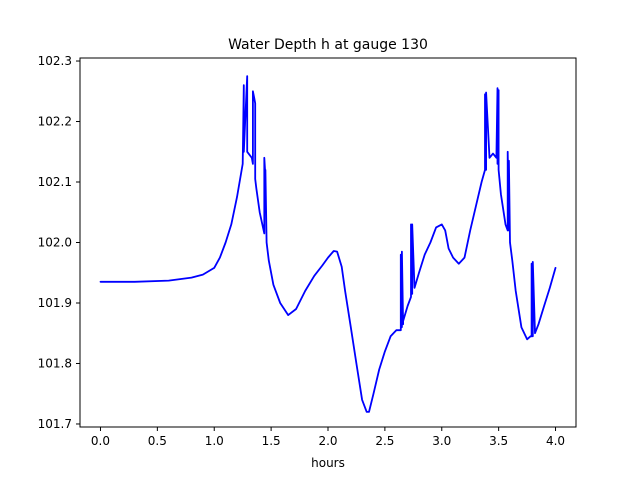 Image resolution: width=640 pixels, height=480 pixels. Describe the element at coordinates (384, 441) in the screenshot. I see `x-tick-label: 2.5` at that location.